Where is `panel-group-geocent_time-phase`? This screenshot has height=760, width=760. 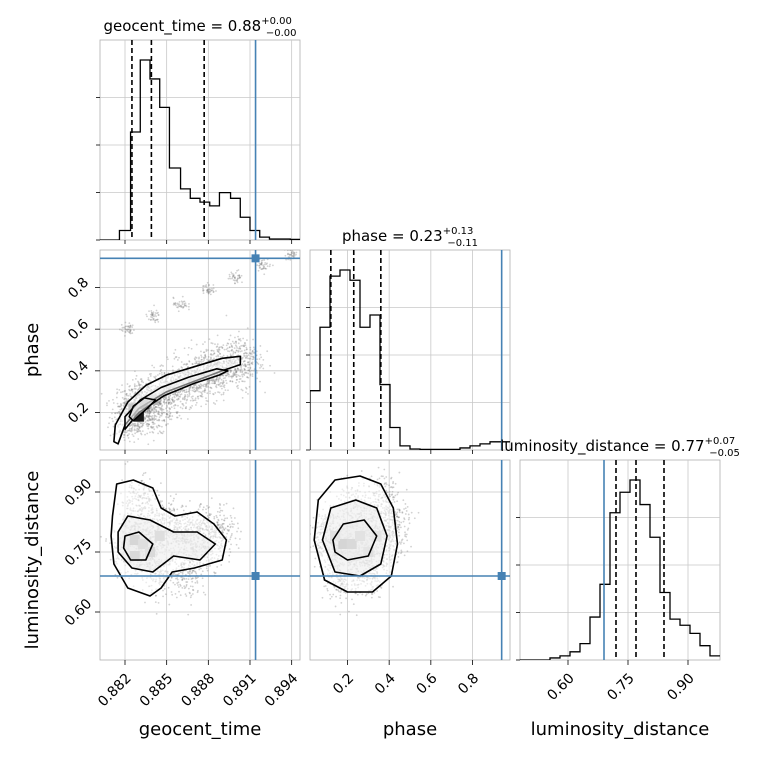 panel-group-geocent_time-phase is located at coordinates (200, 350).